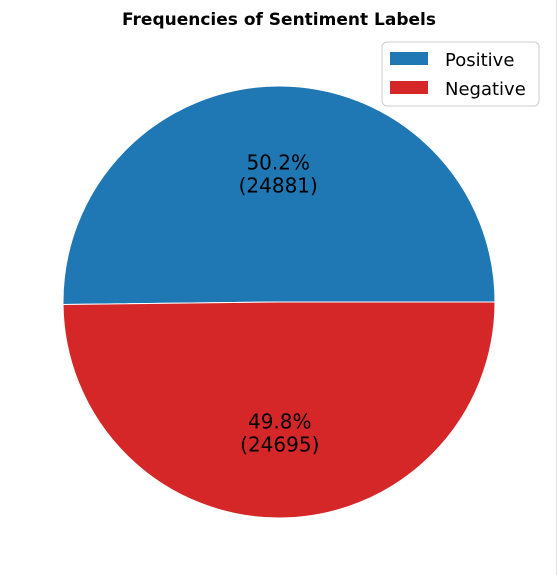  I want to click on pie-labels: 50.2% (24881) 49.8% (24695), so click(279, 303).